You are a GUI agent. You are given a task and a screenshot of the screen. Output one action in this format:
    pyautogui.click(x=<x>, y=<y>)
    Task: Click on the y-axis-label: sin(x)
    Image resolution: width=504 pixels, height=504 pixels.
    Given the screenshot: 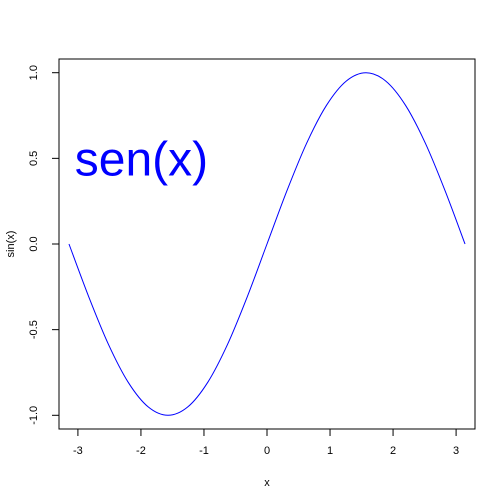 What is the action you would take?
    pyautogui.click(x=11, y=244)
    